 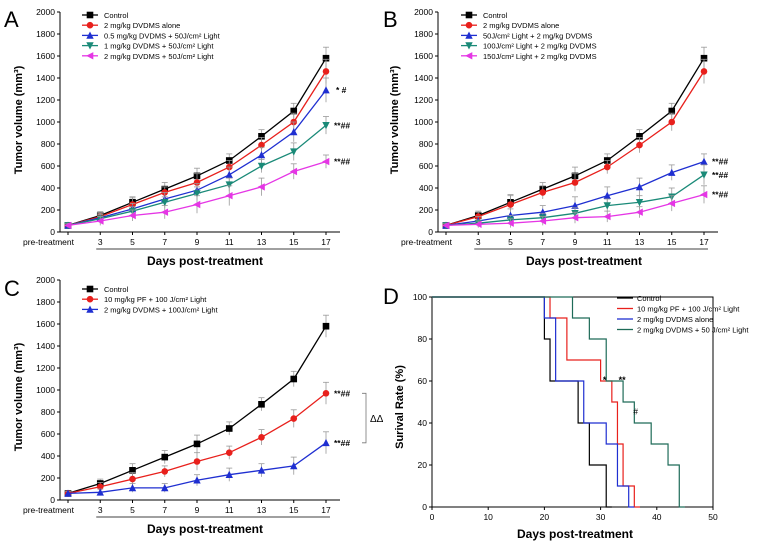 What do you see at coordinates (164, 242) in the screenshot?
I see `x-tick-label: 7` at bounding box center [164, 242].